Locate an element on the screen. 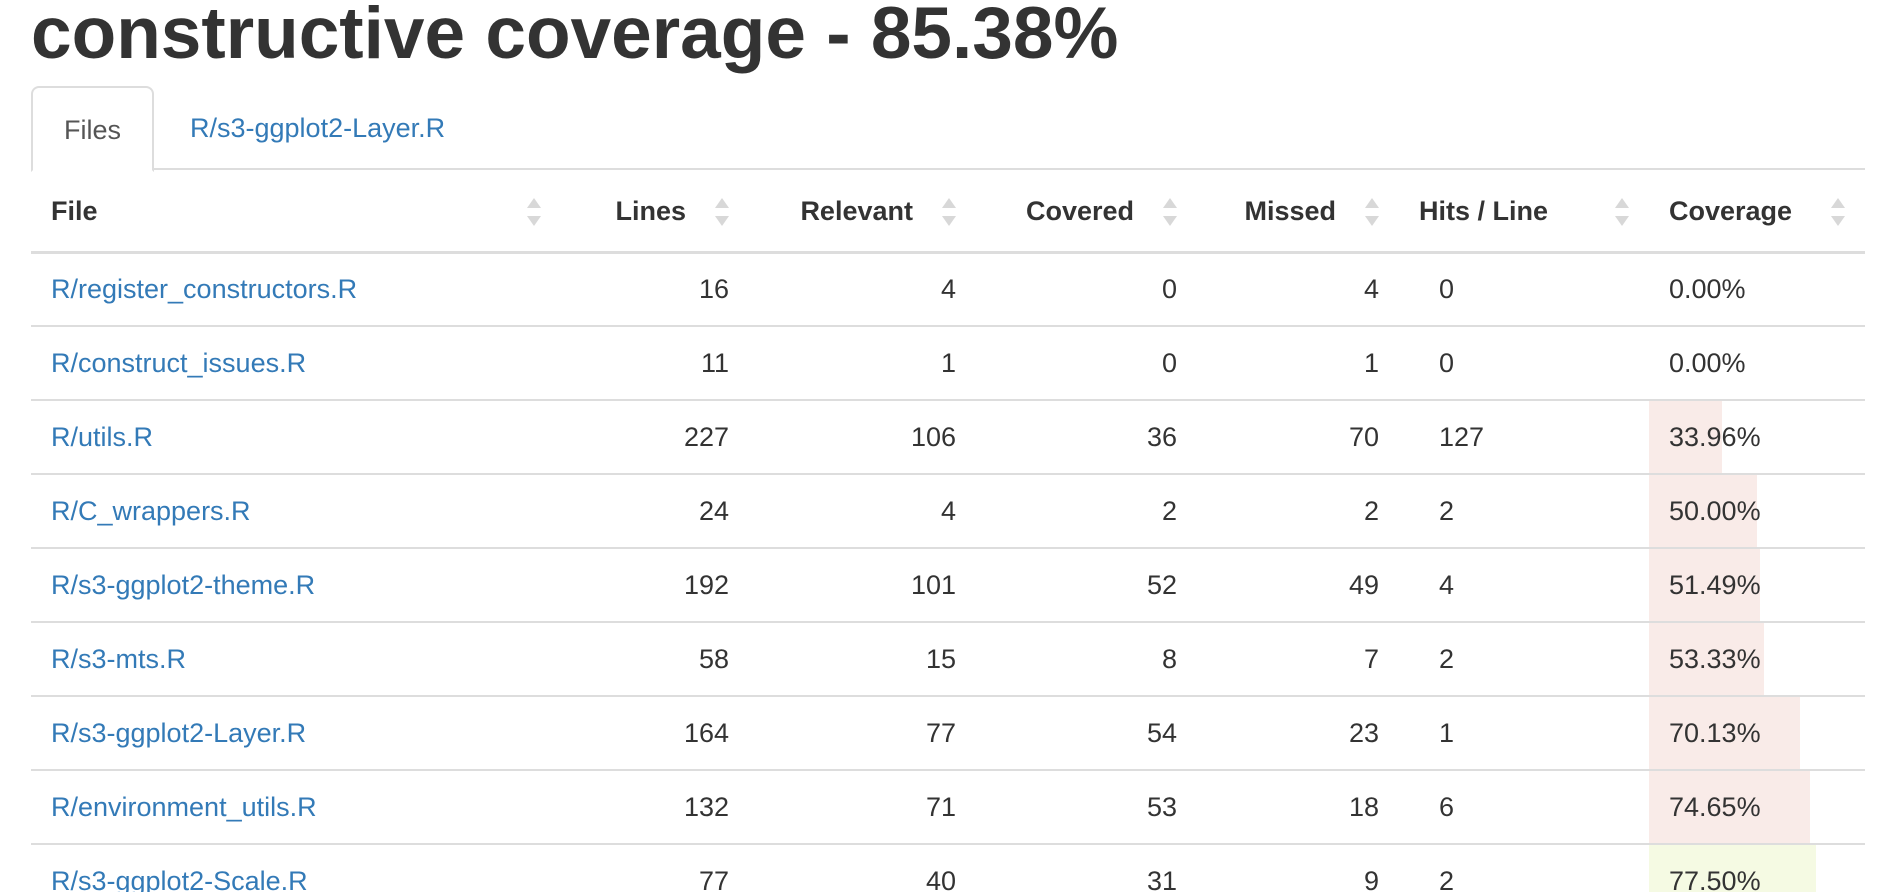  column-header-hits-per-line: Hits / Line is located at coordinates (1524, 213).